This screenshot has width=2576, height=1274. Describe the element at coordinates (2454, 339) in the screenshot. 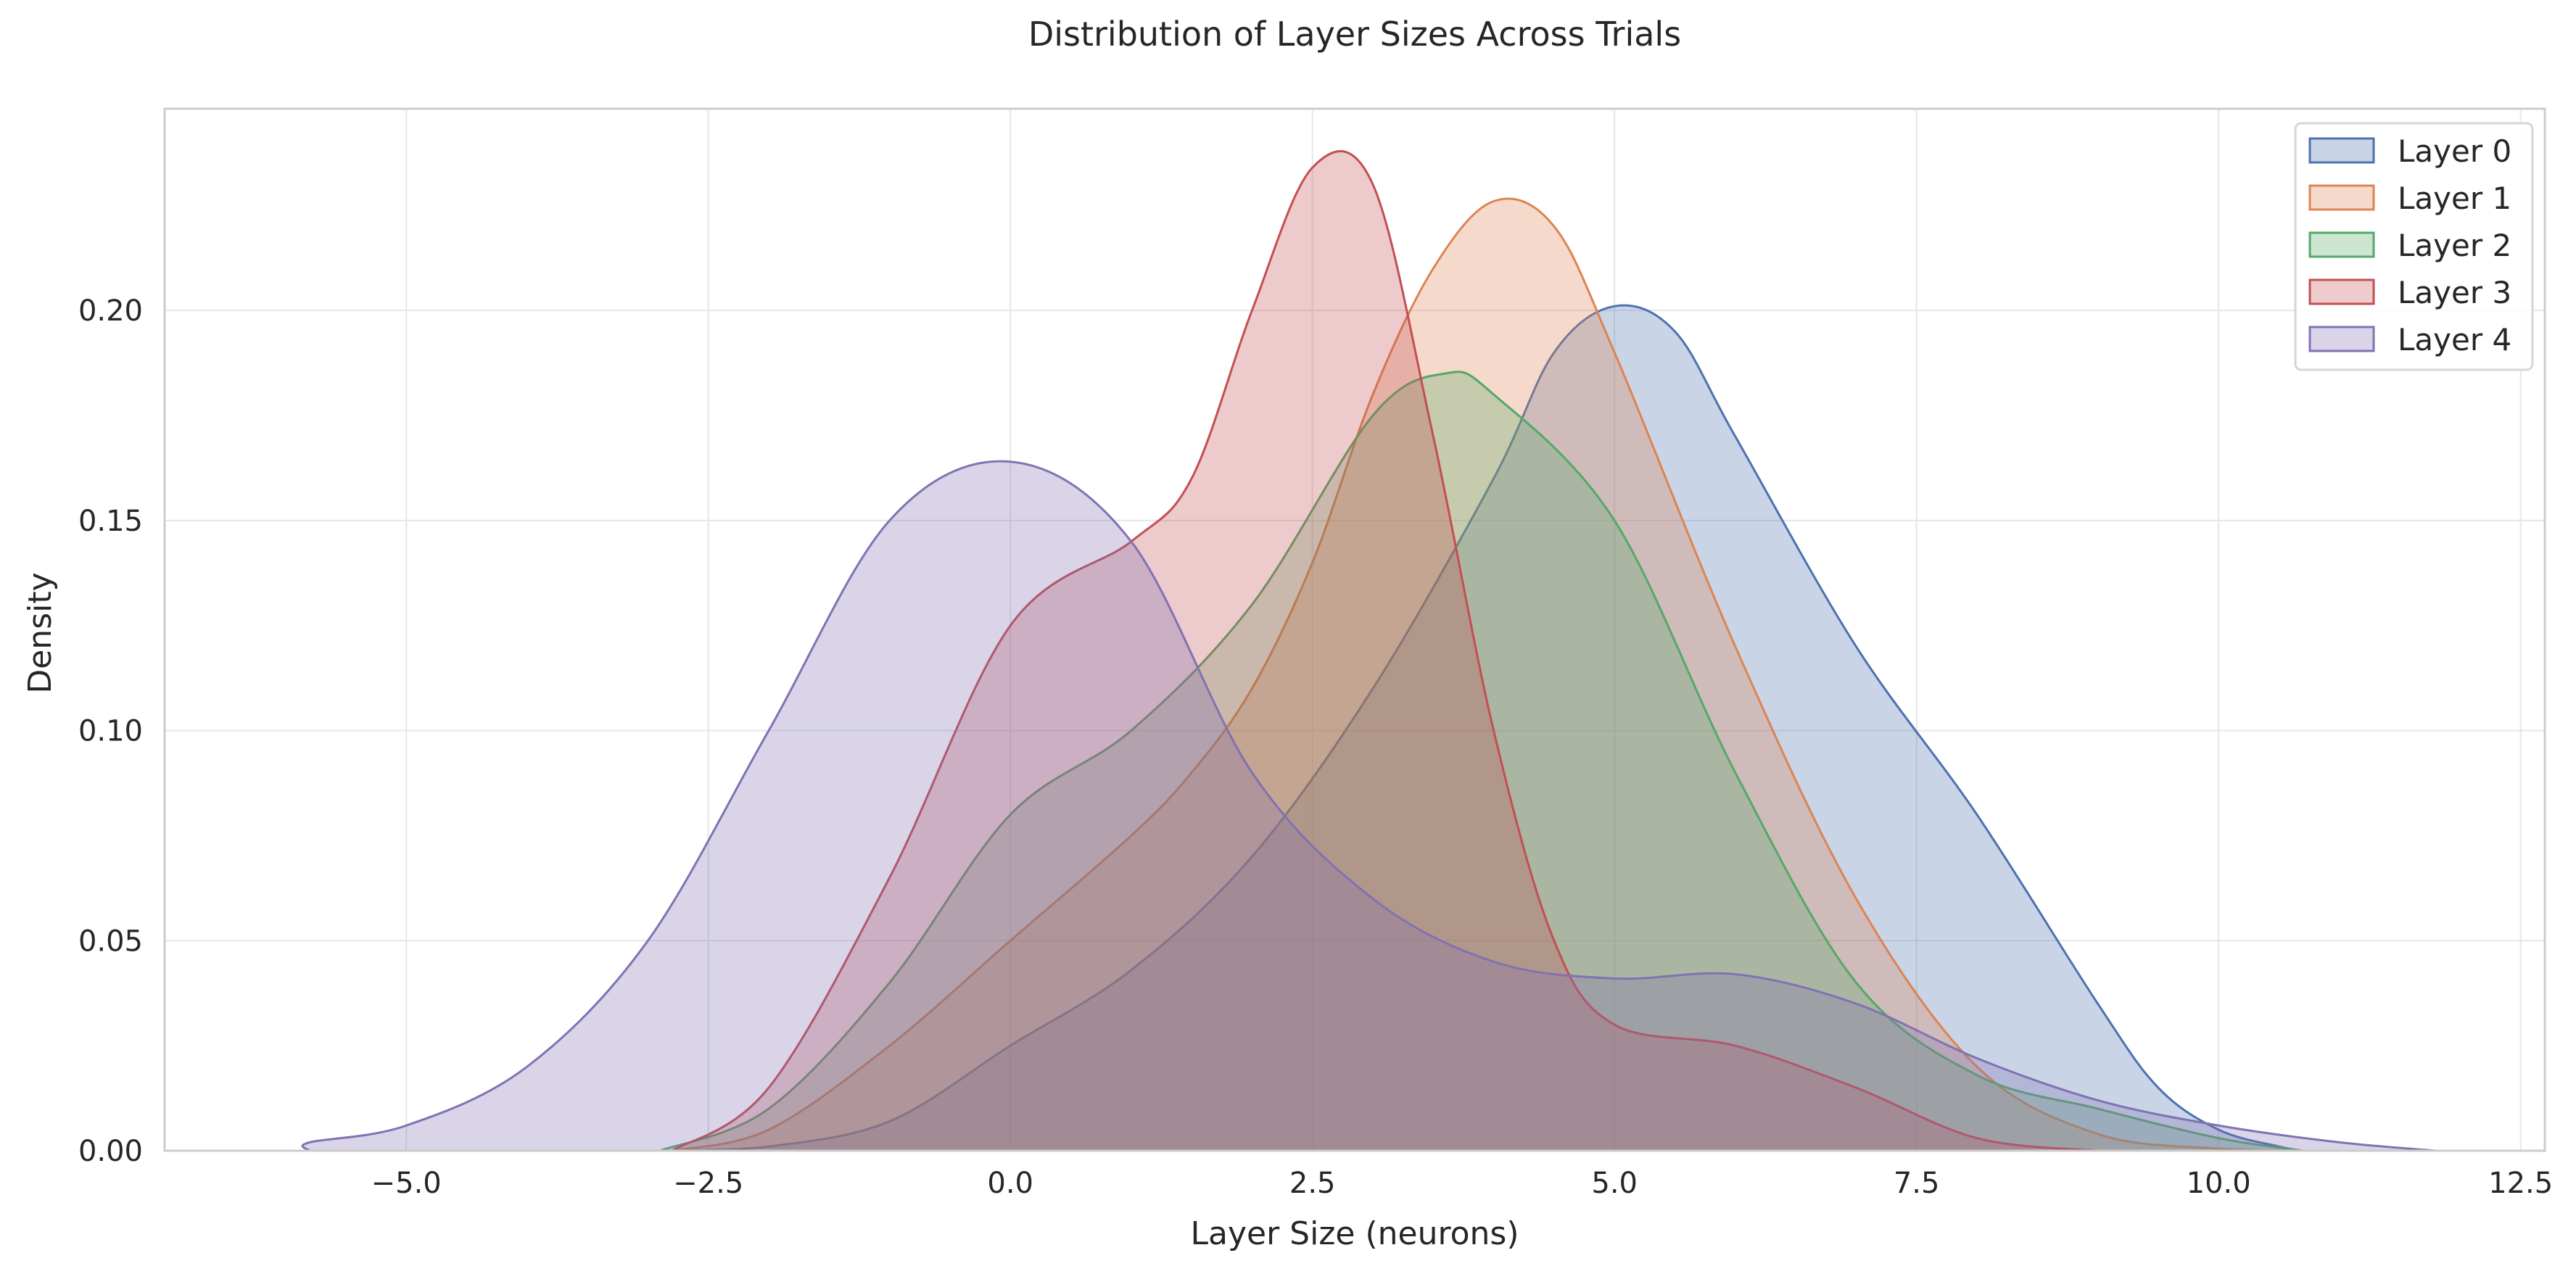

I see `legend-label: Layer 4` at that location.